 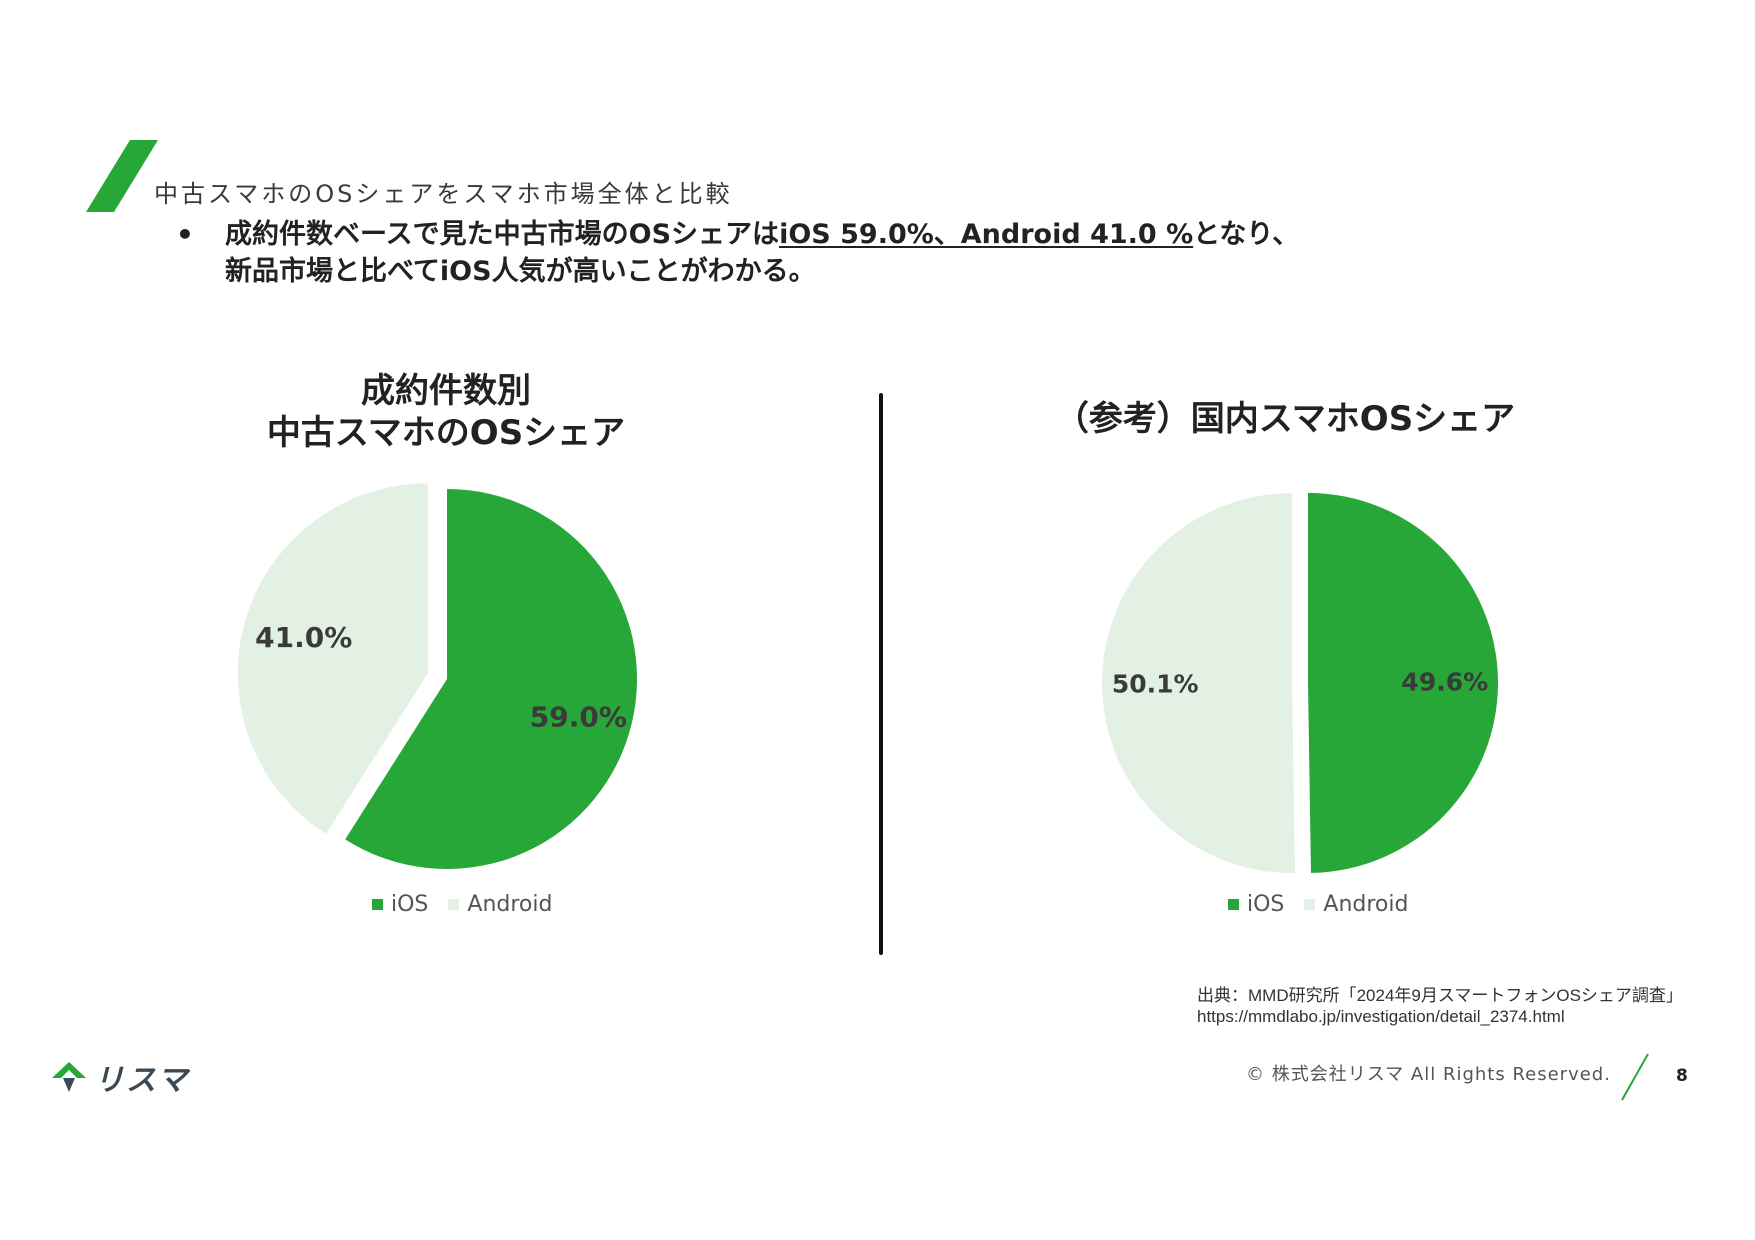 What do you see at coordinates (1155, 684) in the screenshot?
I see `data-label-android: 50.1%` at bounding box center [1155, 684].